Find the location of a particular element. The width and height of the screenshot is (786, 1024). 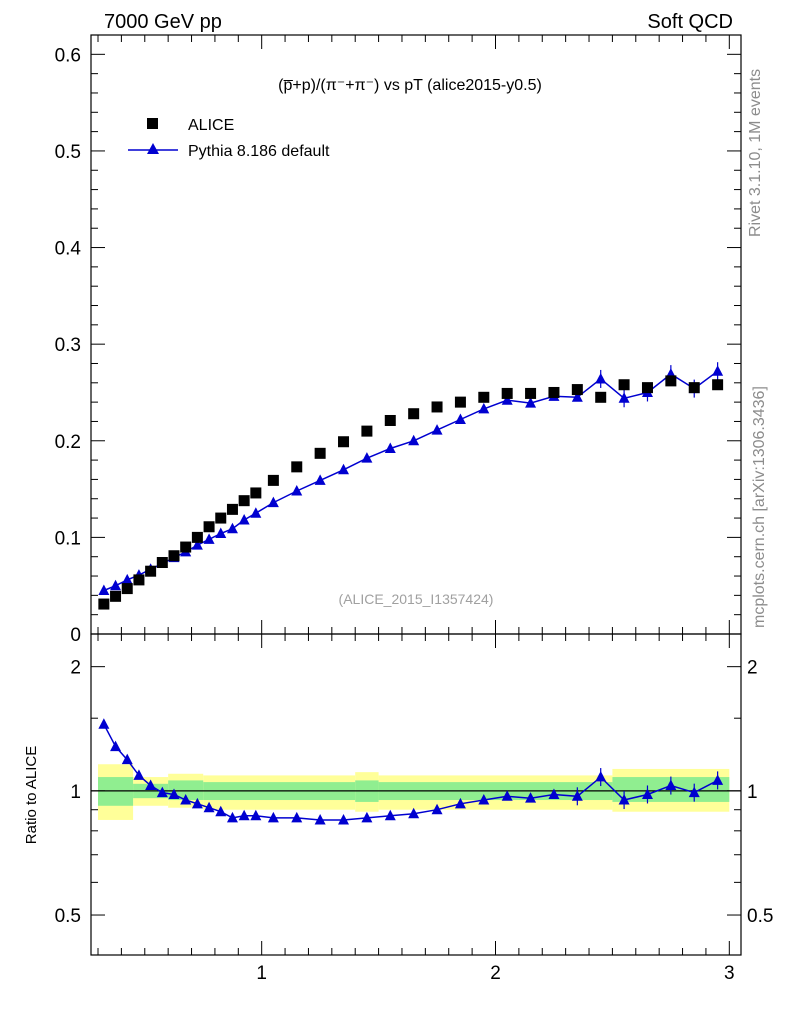

main-y-tick-label: 0.4 is located at coordinates (68, 249).